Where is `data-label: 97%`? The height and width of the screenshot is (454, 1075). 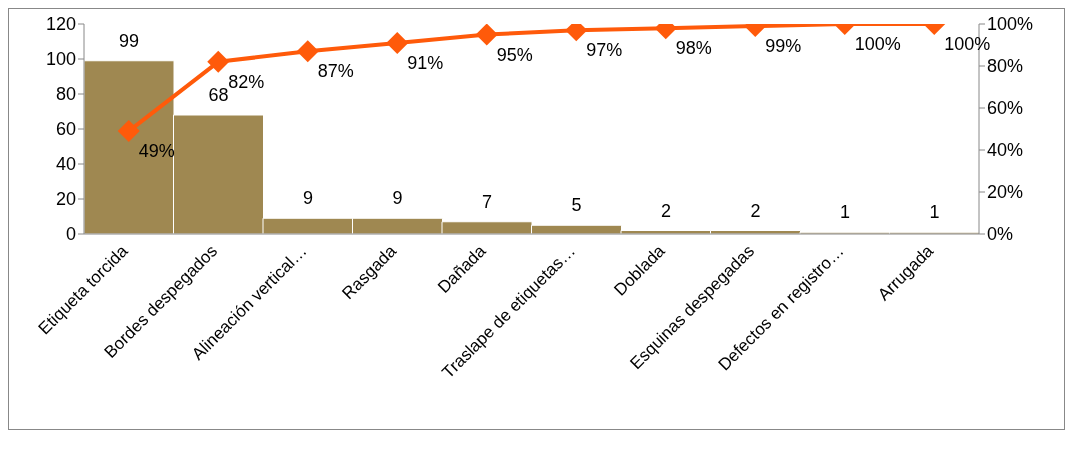 data-label: 97% is located at coordinates (604, 50).